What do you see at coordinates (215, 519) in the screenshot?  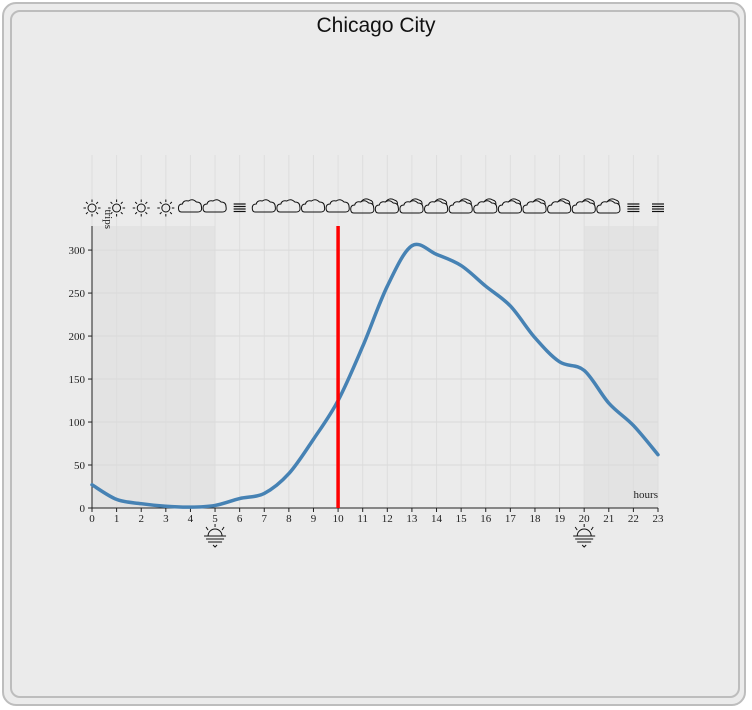 I see `x-tick-label-5: 5` at bounding box center [215, 519].